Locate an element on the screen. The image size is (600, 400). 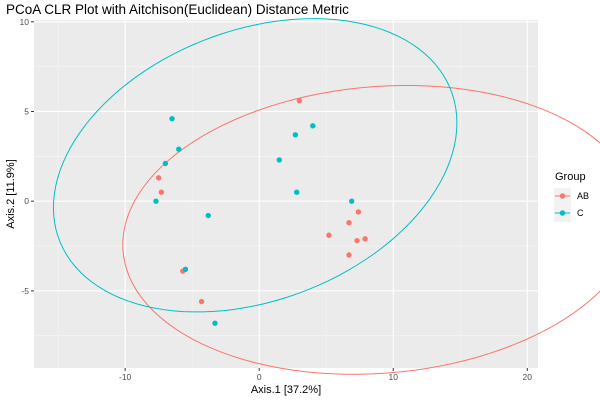
legend-label-c: C is located at coordinates (580, 213).